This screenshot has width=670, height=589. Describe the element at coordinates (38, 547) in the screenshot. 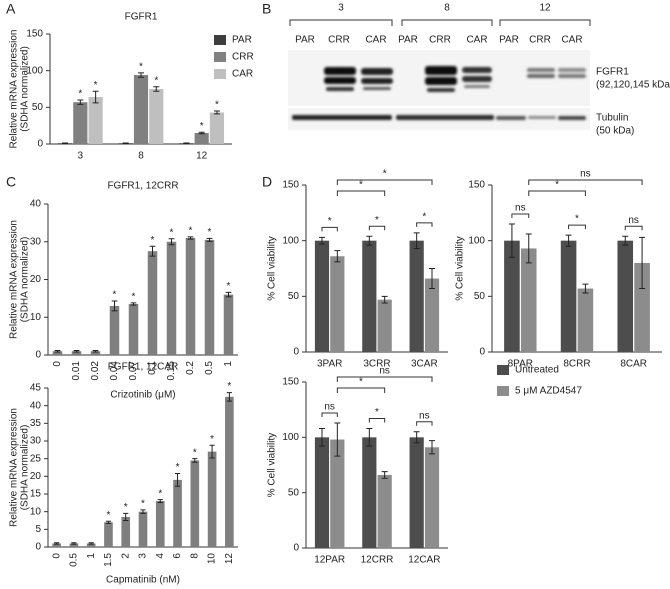

I see `y-tick-label: 0` at that location.